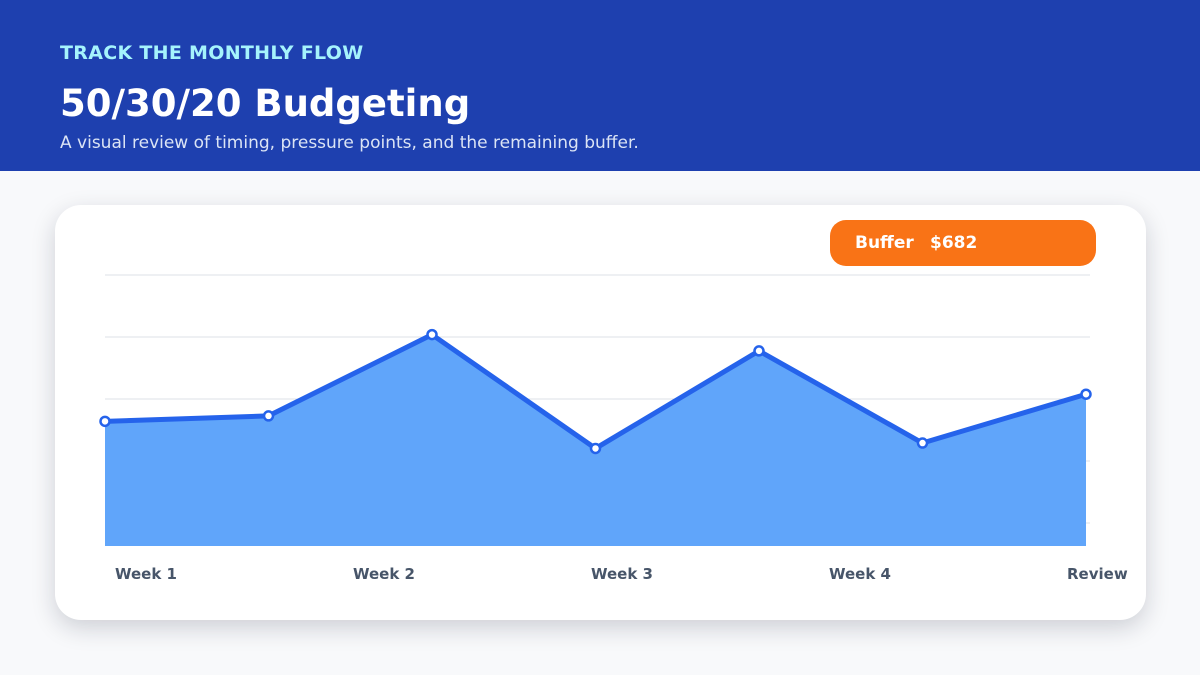  I want to click on x-axis-label: Week 4, so click(860, 574).